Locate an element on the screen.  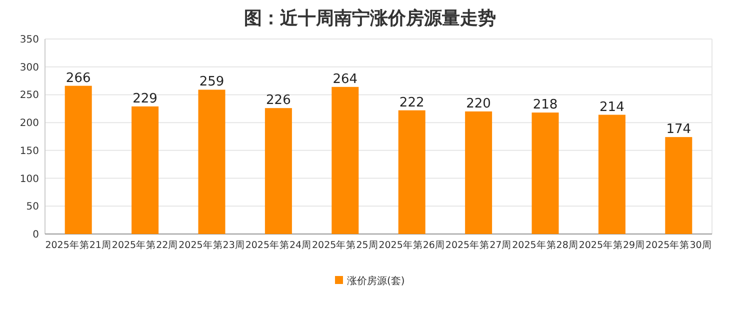
data-label: 226 is located at coordinates (278, 100).